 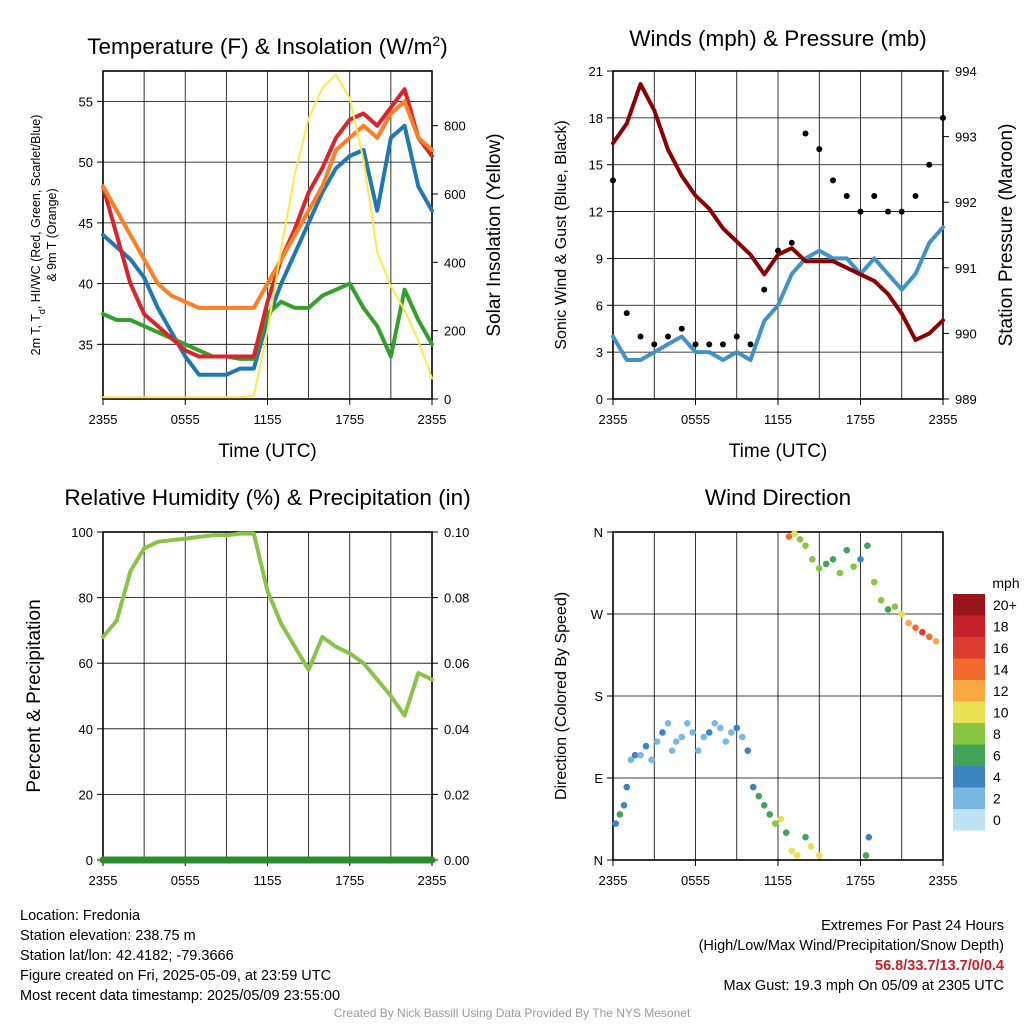 What do you see at coordinates (80, 916) in the screenshot?
I see `location-text: Location: Fredonia` at bounding box center [80, 916].